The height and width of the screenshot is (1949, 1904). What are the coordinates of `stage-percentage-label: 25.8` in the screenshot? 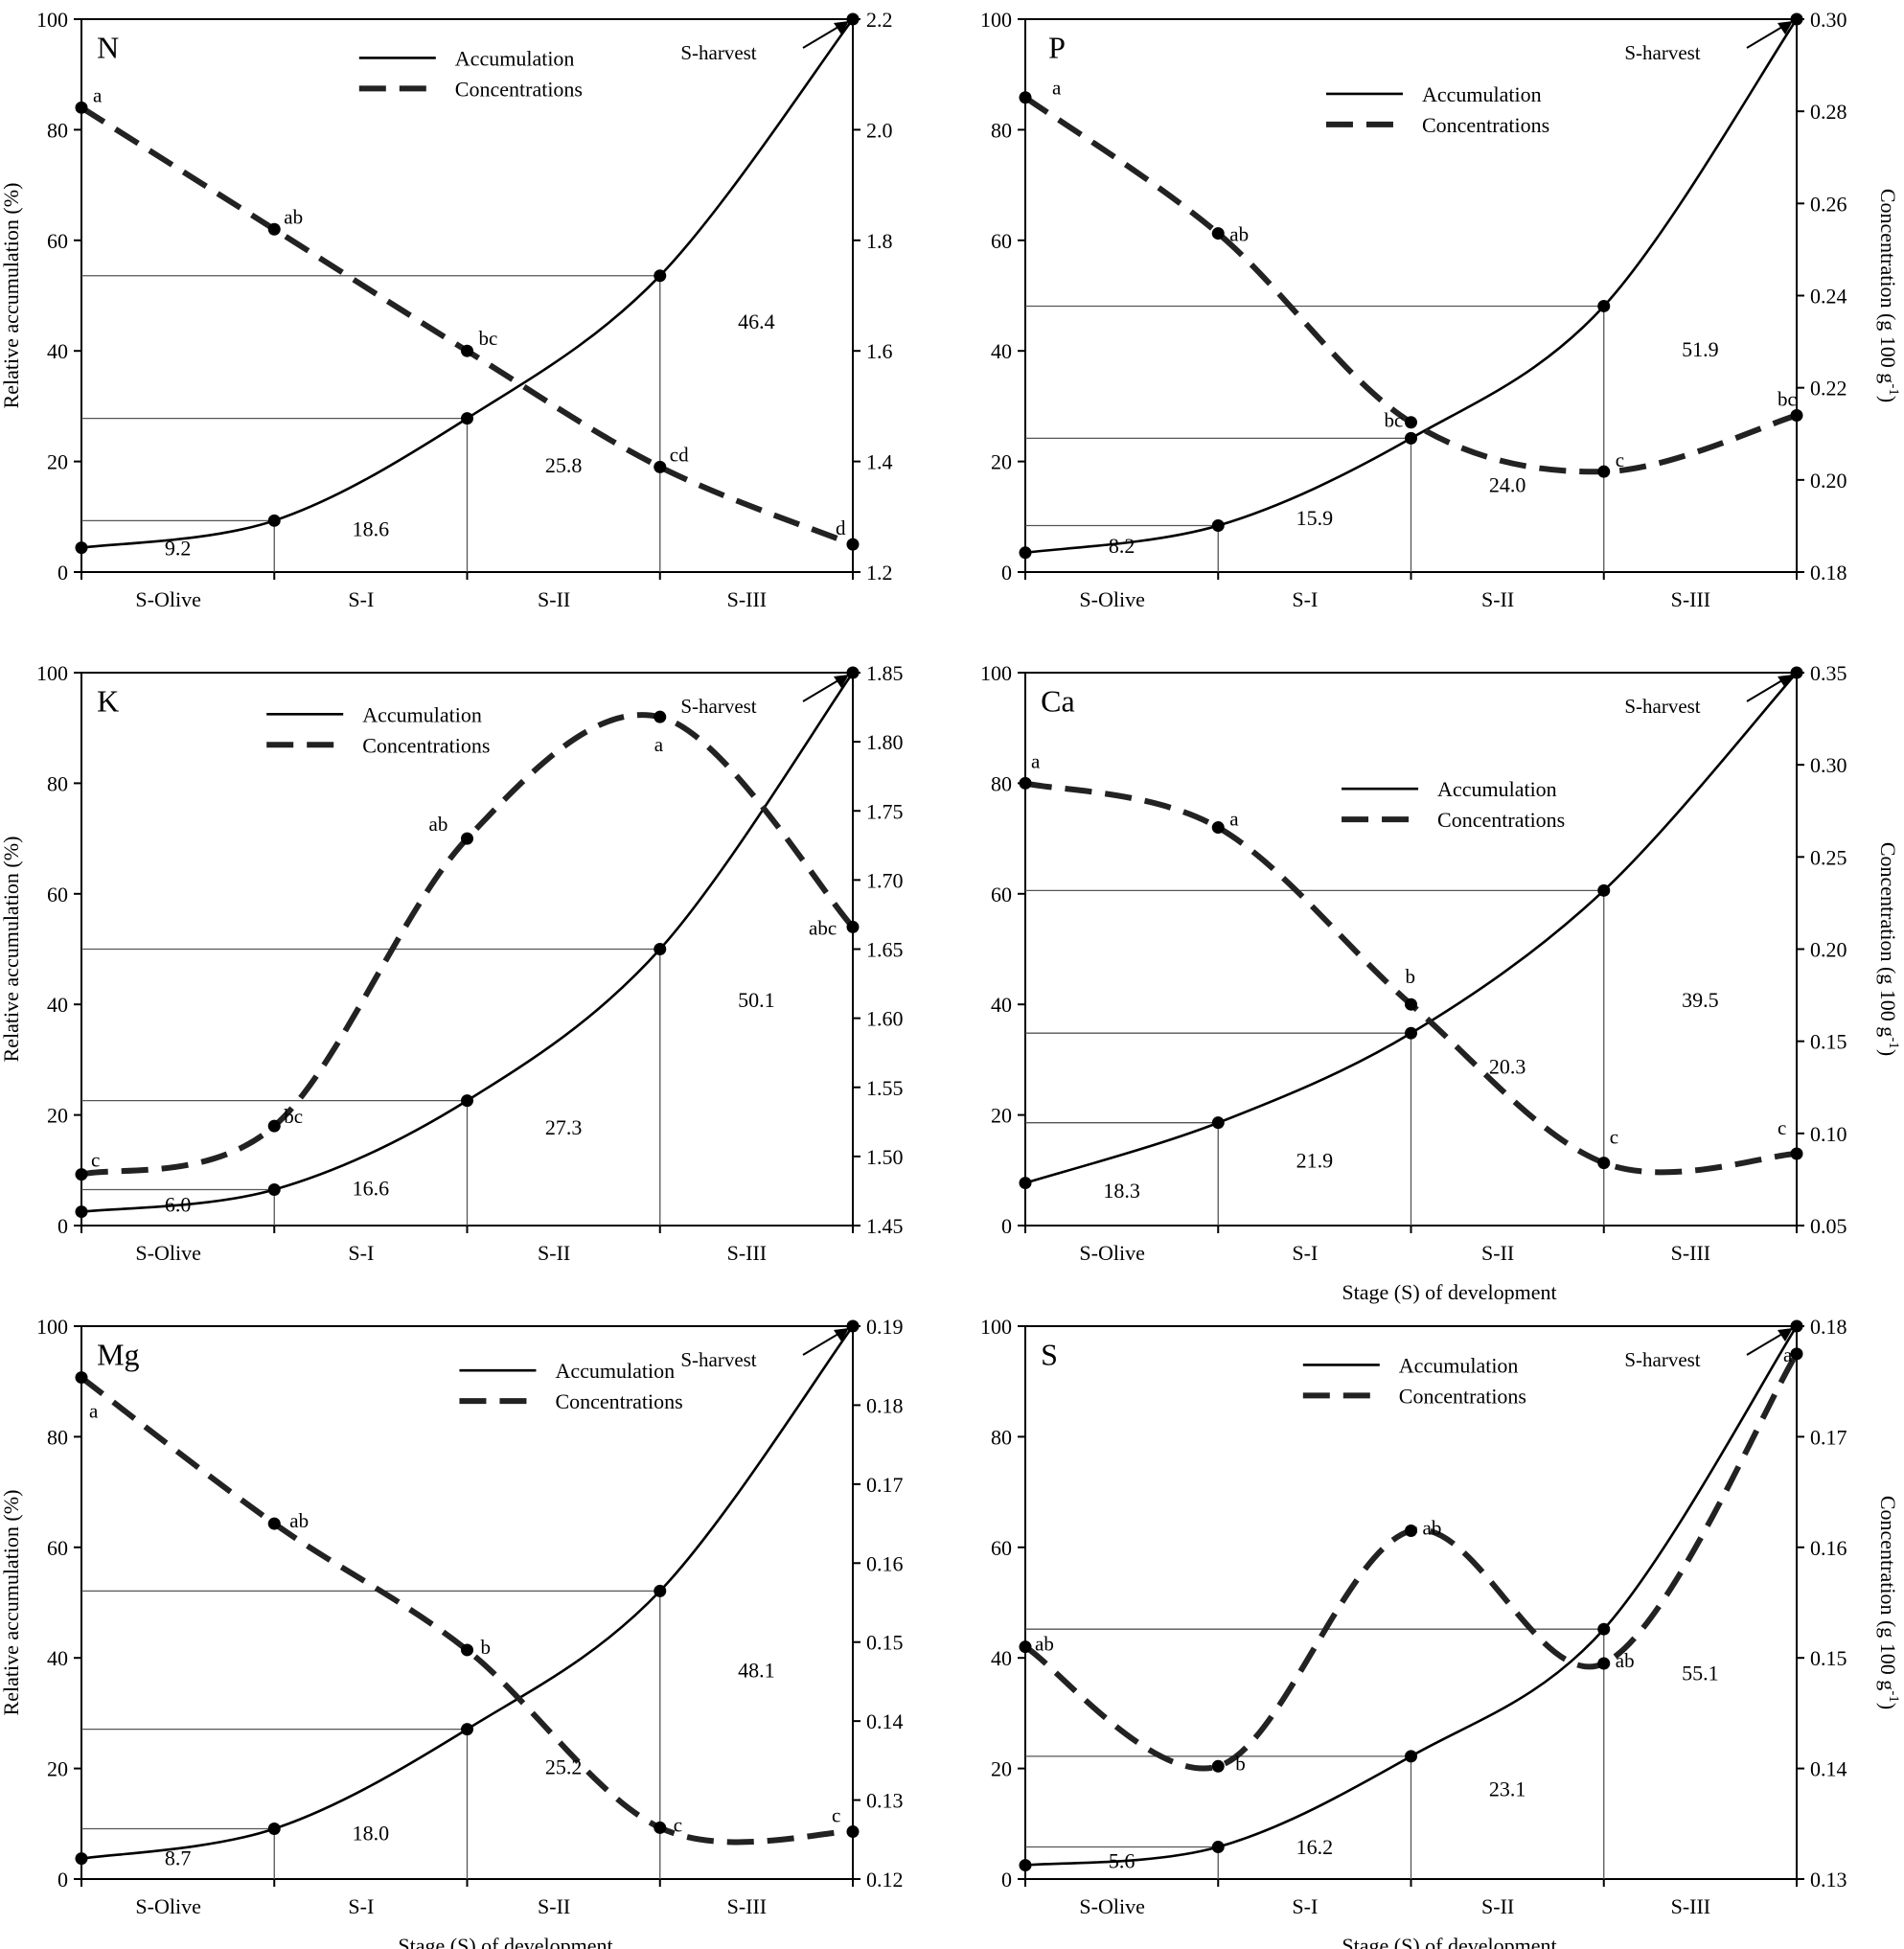 It's located at (564, 465).